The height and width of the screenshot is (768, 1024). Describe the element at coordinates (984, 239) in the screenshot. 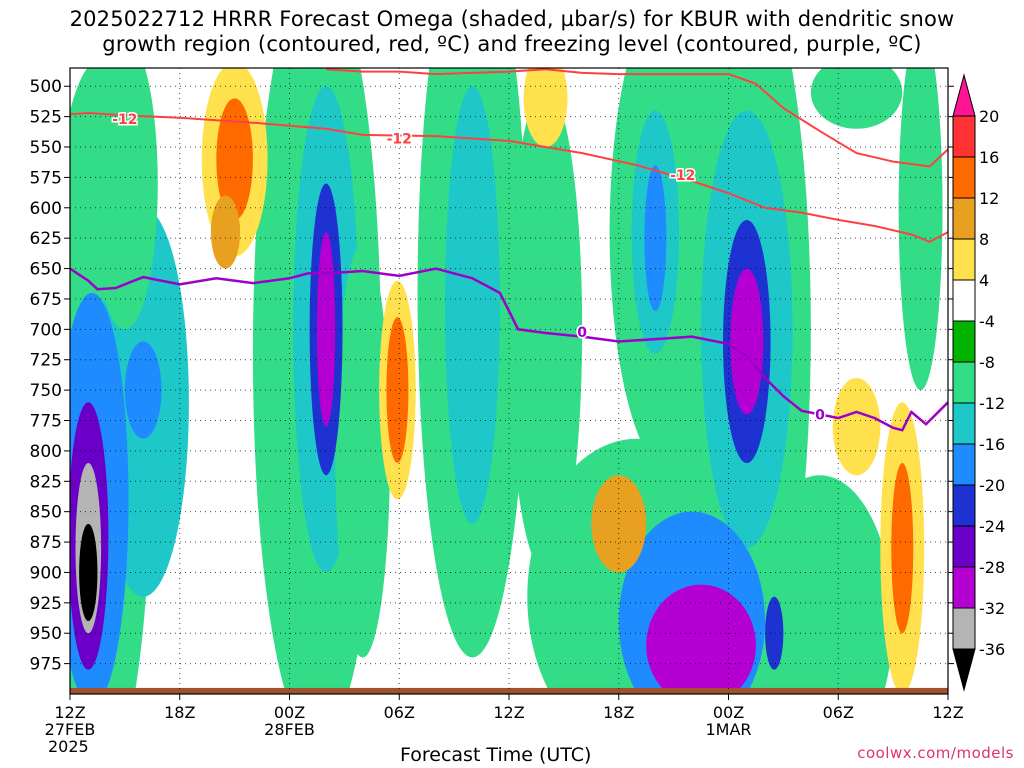

I see `colorbar-label: 8` at that location.